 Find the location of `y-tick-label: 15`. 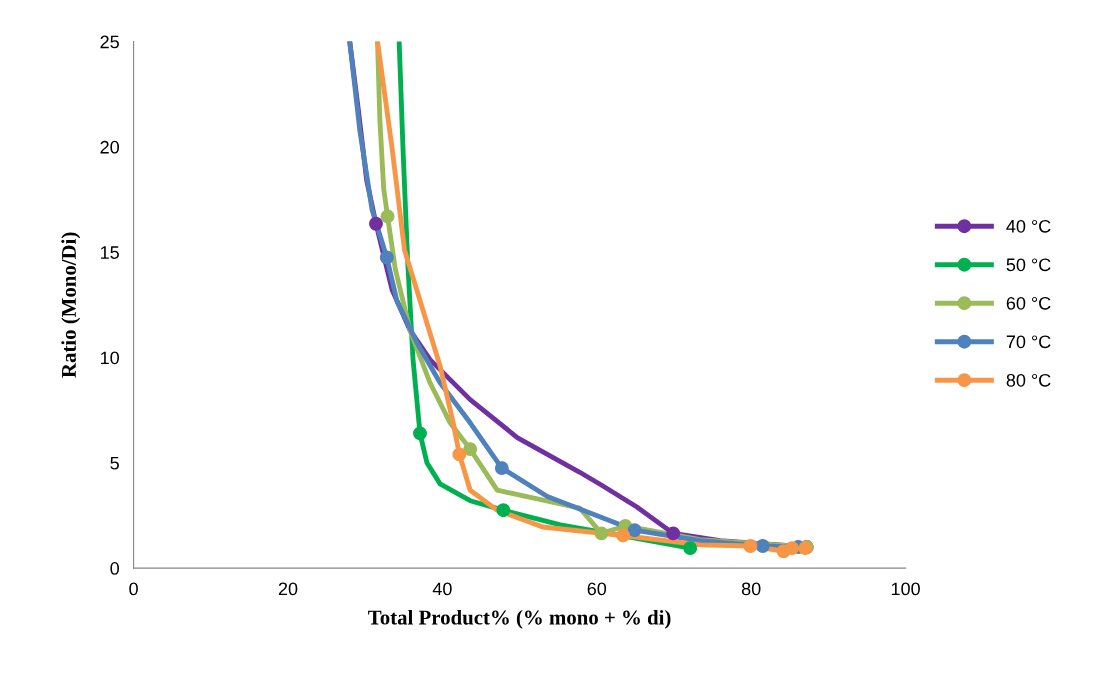

y-tick-label: 15 is located at coordinates (110, 252).